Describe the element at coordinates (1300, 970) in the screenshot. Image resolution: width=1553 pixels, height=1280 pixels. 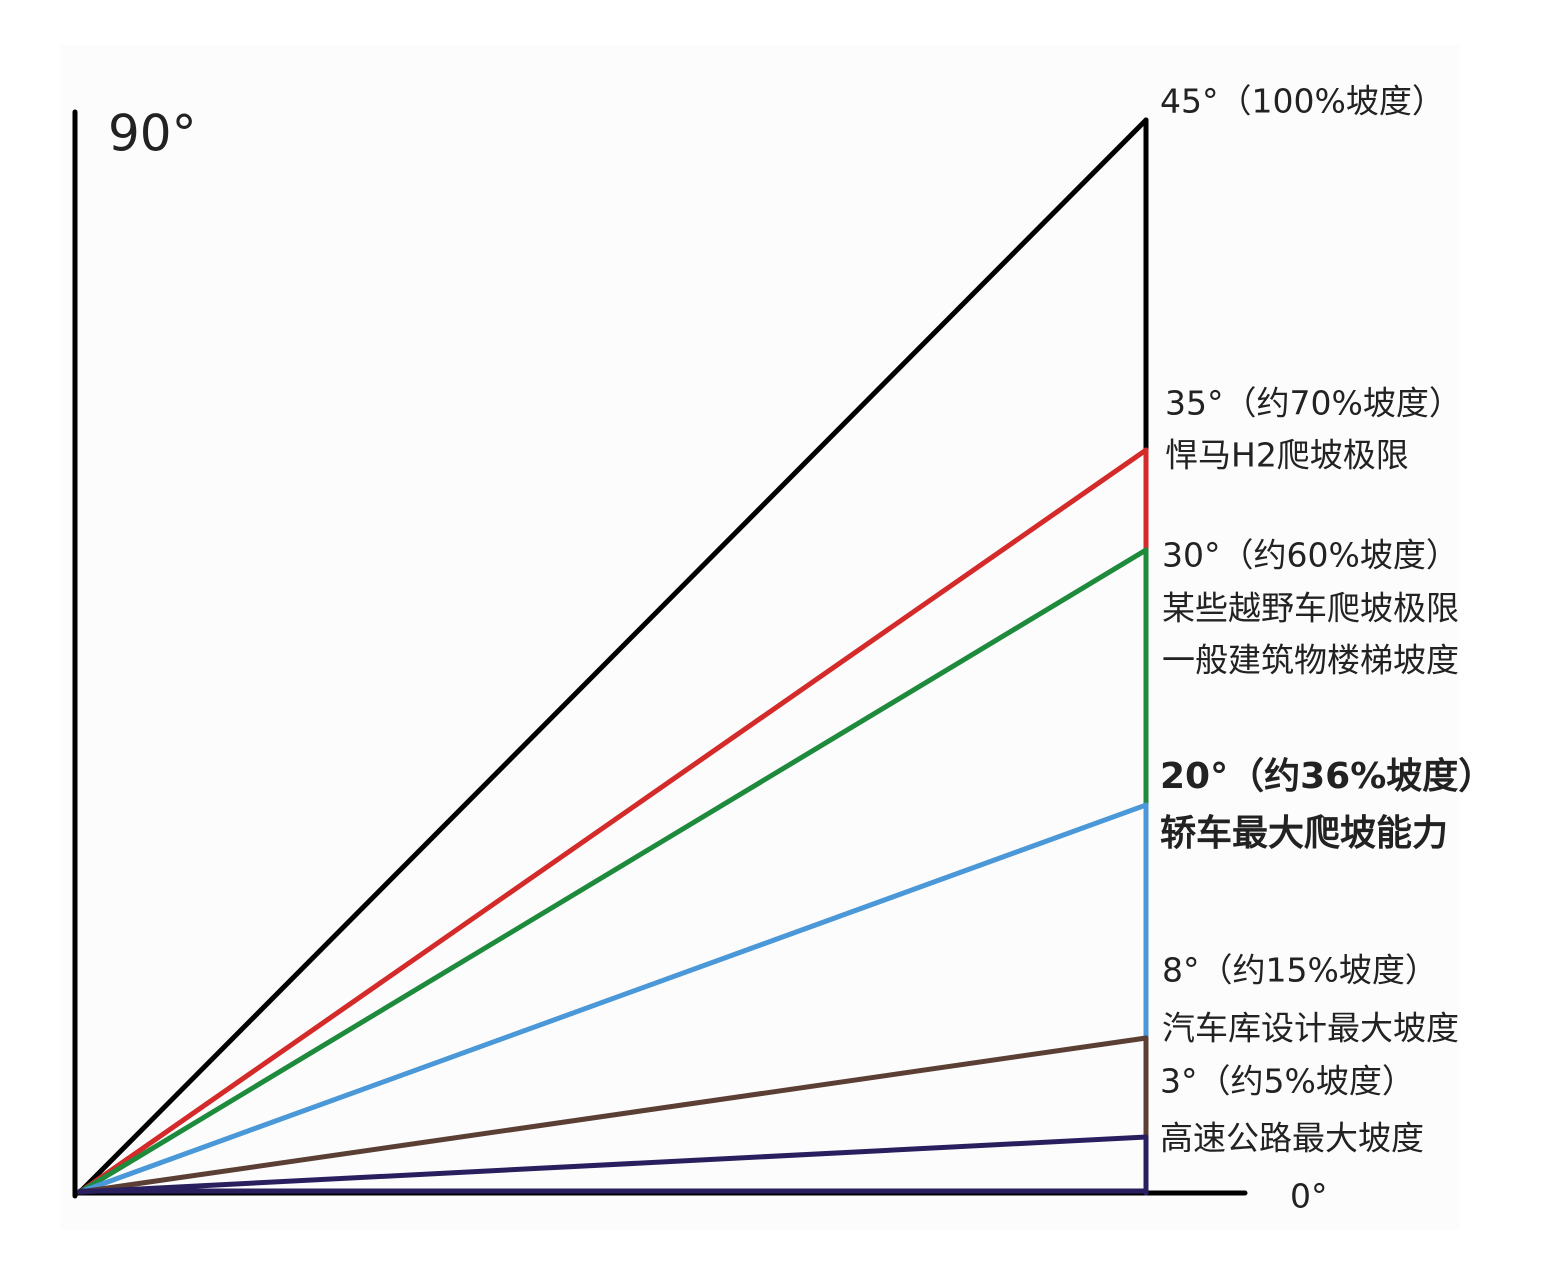
I see `slope-label: 8°（约15%坡度）` at that location.